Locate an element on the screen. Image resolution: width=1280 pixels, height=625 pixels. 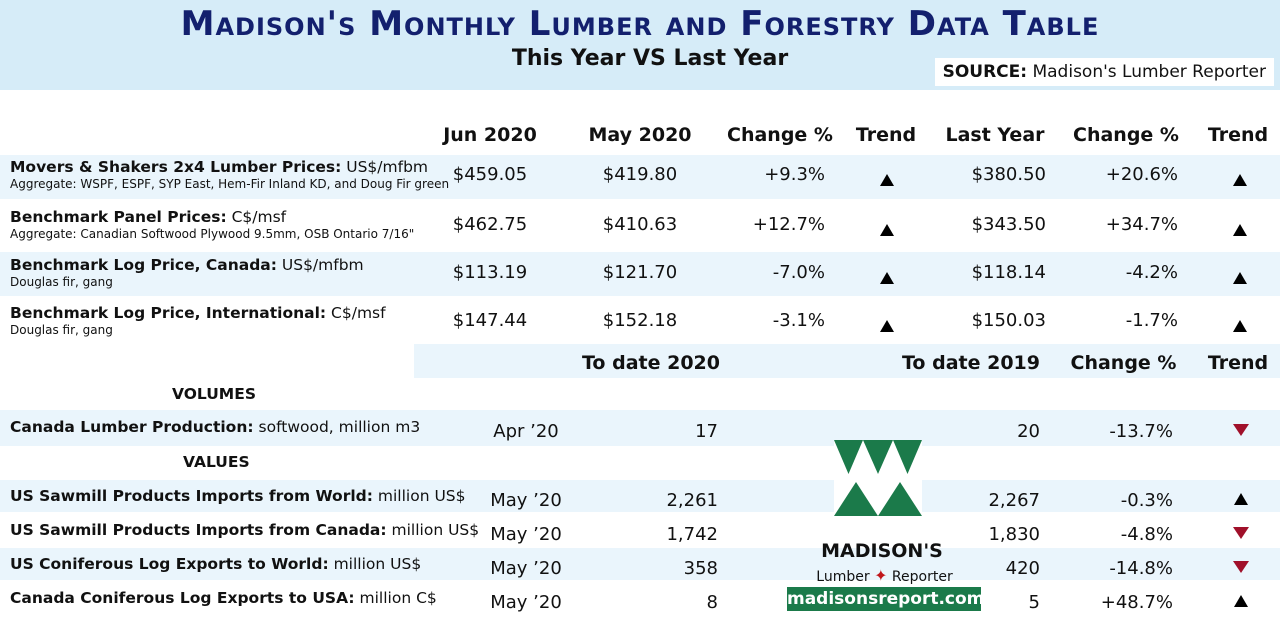
cell-change-ly: +20.6% is located at coordinates (1141, 174).